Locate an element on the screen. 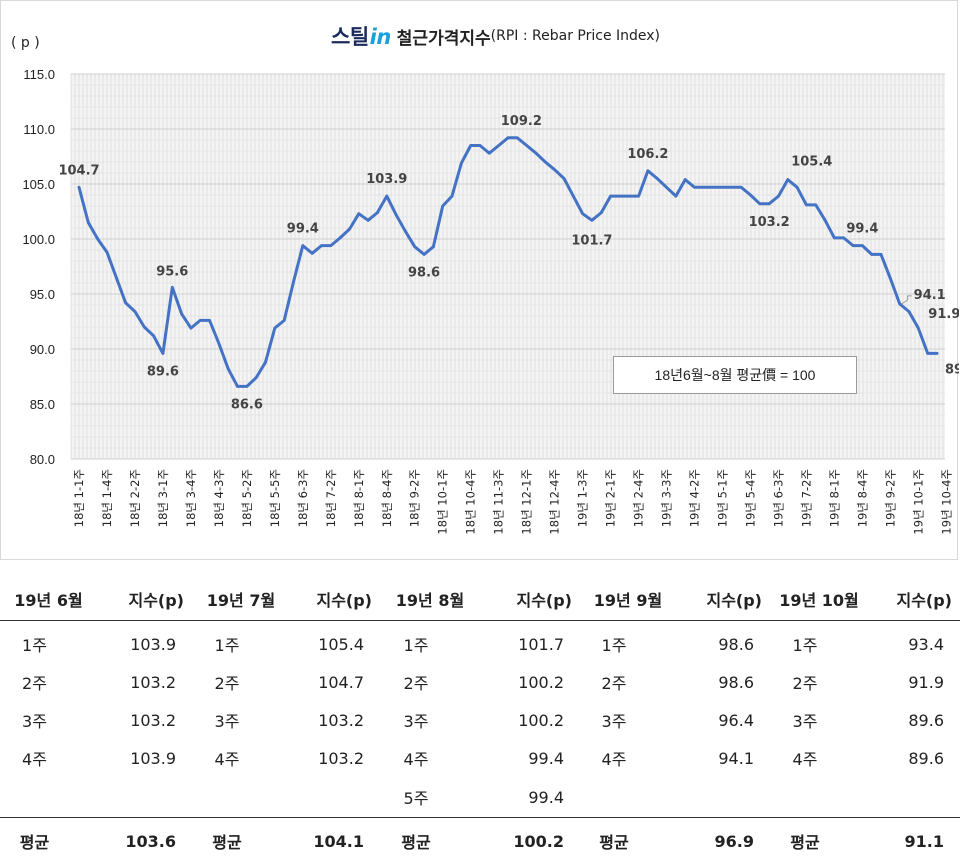  data-label: 89.6 is located at coordinates (952, 369).